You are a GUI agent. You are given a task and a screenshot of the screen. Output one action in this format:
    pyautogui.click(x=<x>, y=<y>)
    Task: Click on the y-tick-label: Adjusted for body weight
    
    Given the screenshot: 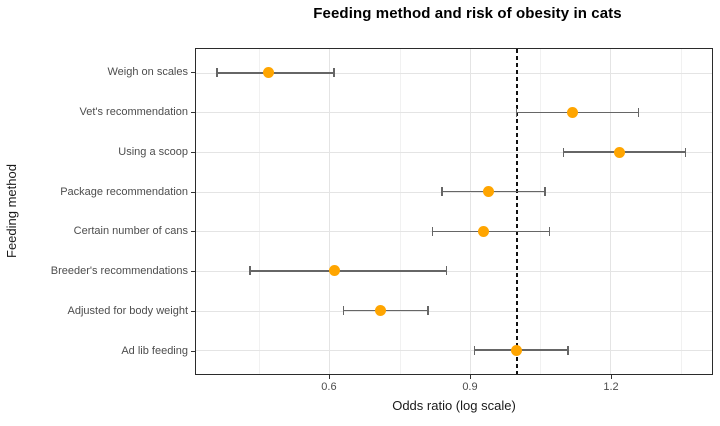 What is the action you would take?
    pyautogui.click(x=127, y=311)
    